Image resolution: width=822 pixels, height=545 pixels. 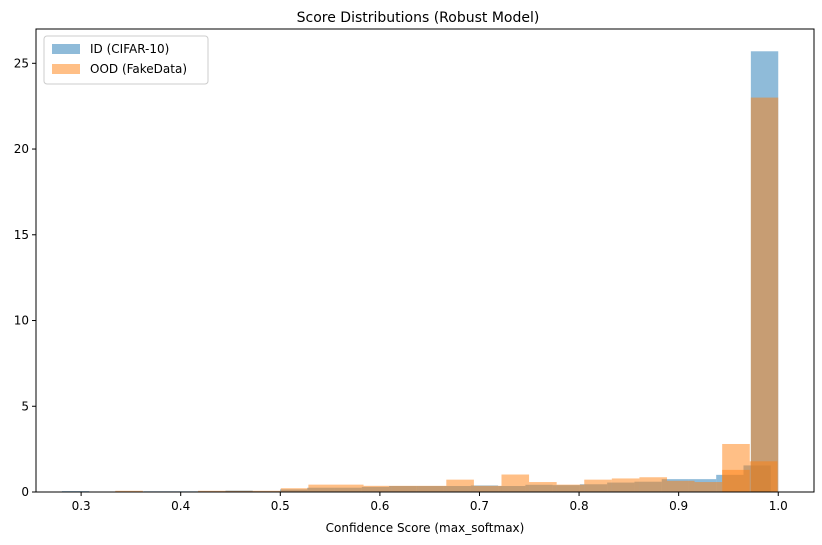 What do you see at coordinates (180, 506) in the screenshot?
I see `x-tick-label: 0.4` at bounding box center [180, 506].